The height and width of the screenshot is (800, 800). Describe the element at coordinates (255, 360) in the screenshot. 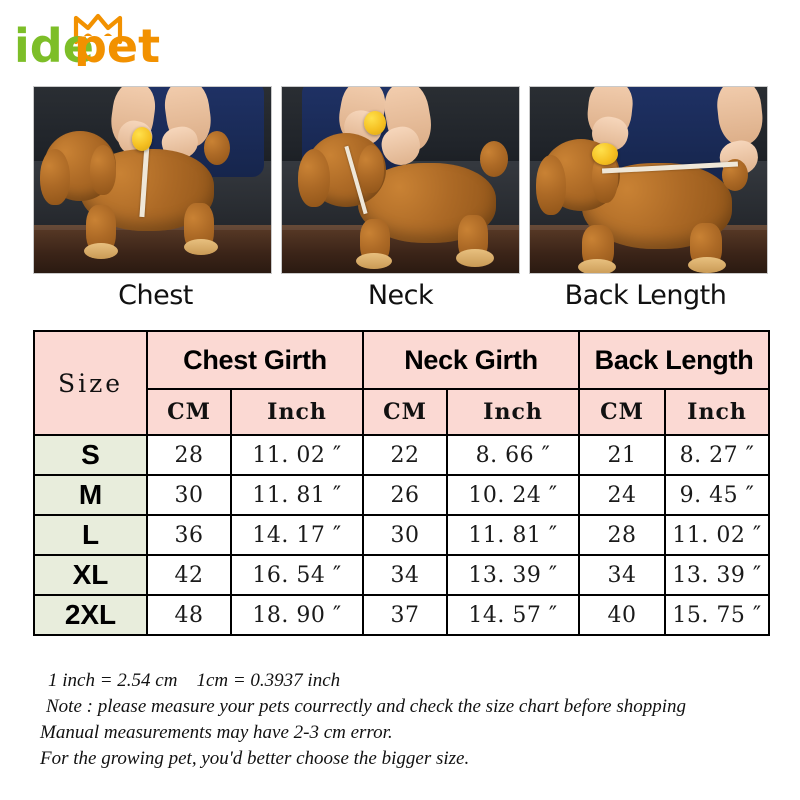

I see `header-chest-girth: Chest Girth` at that location.